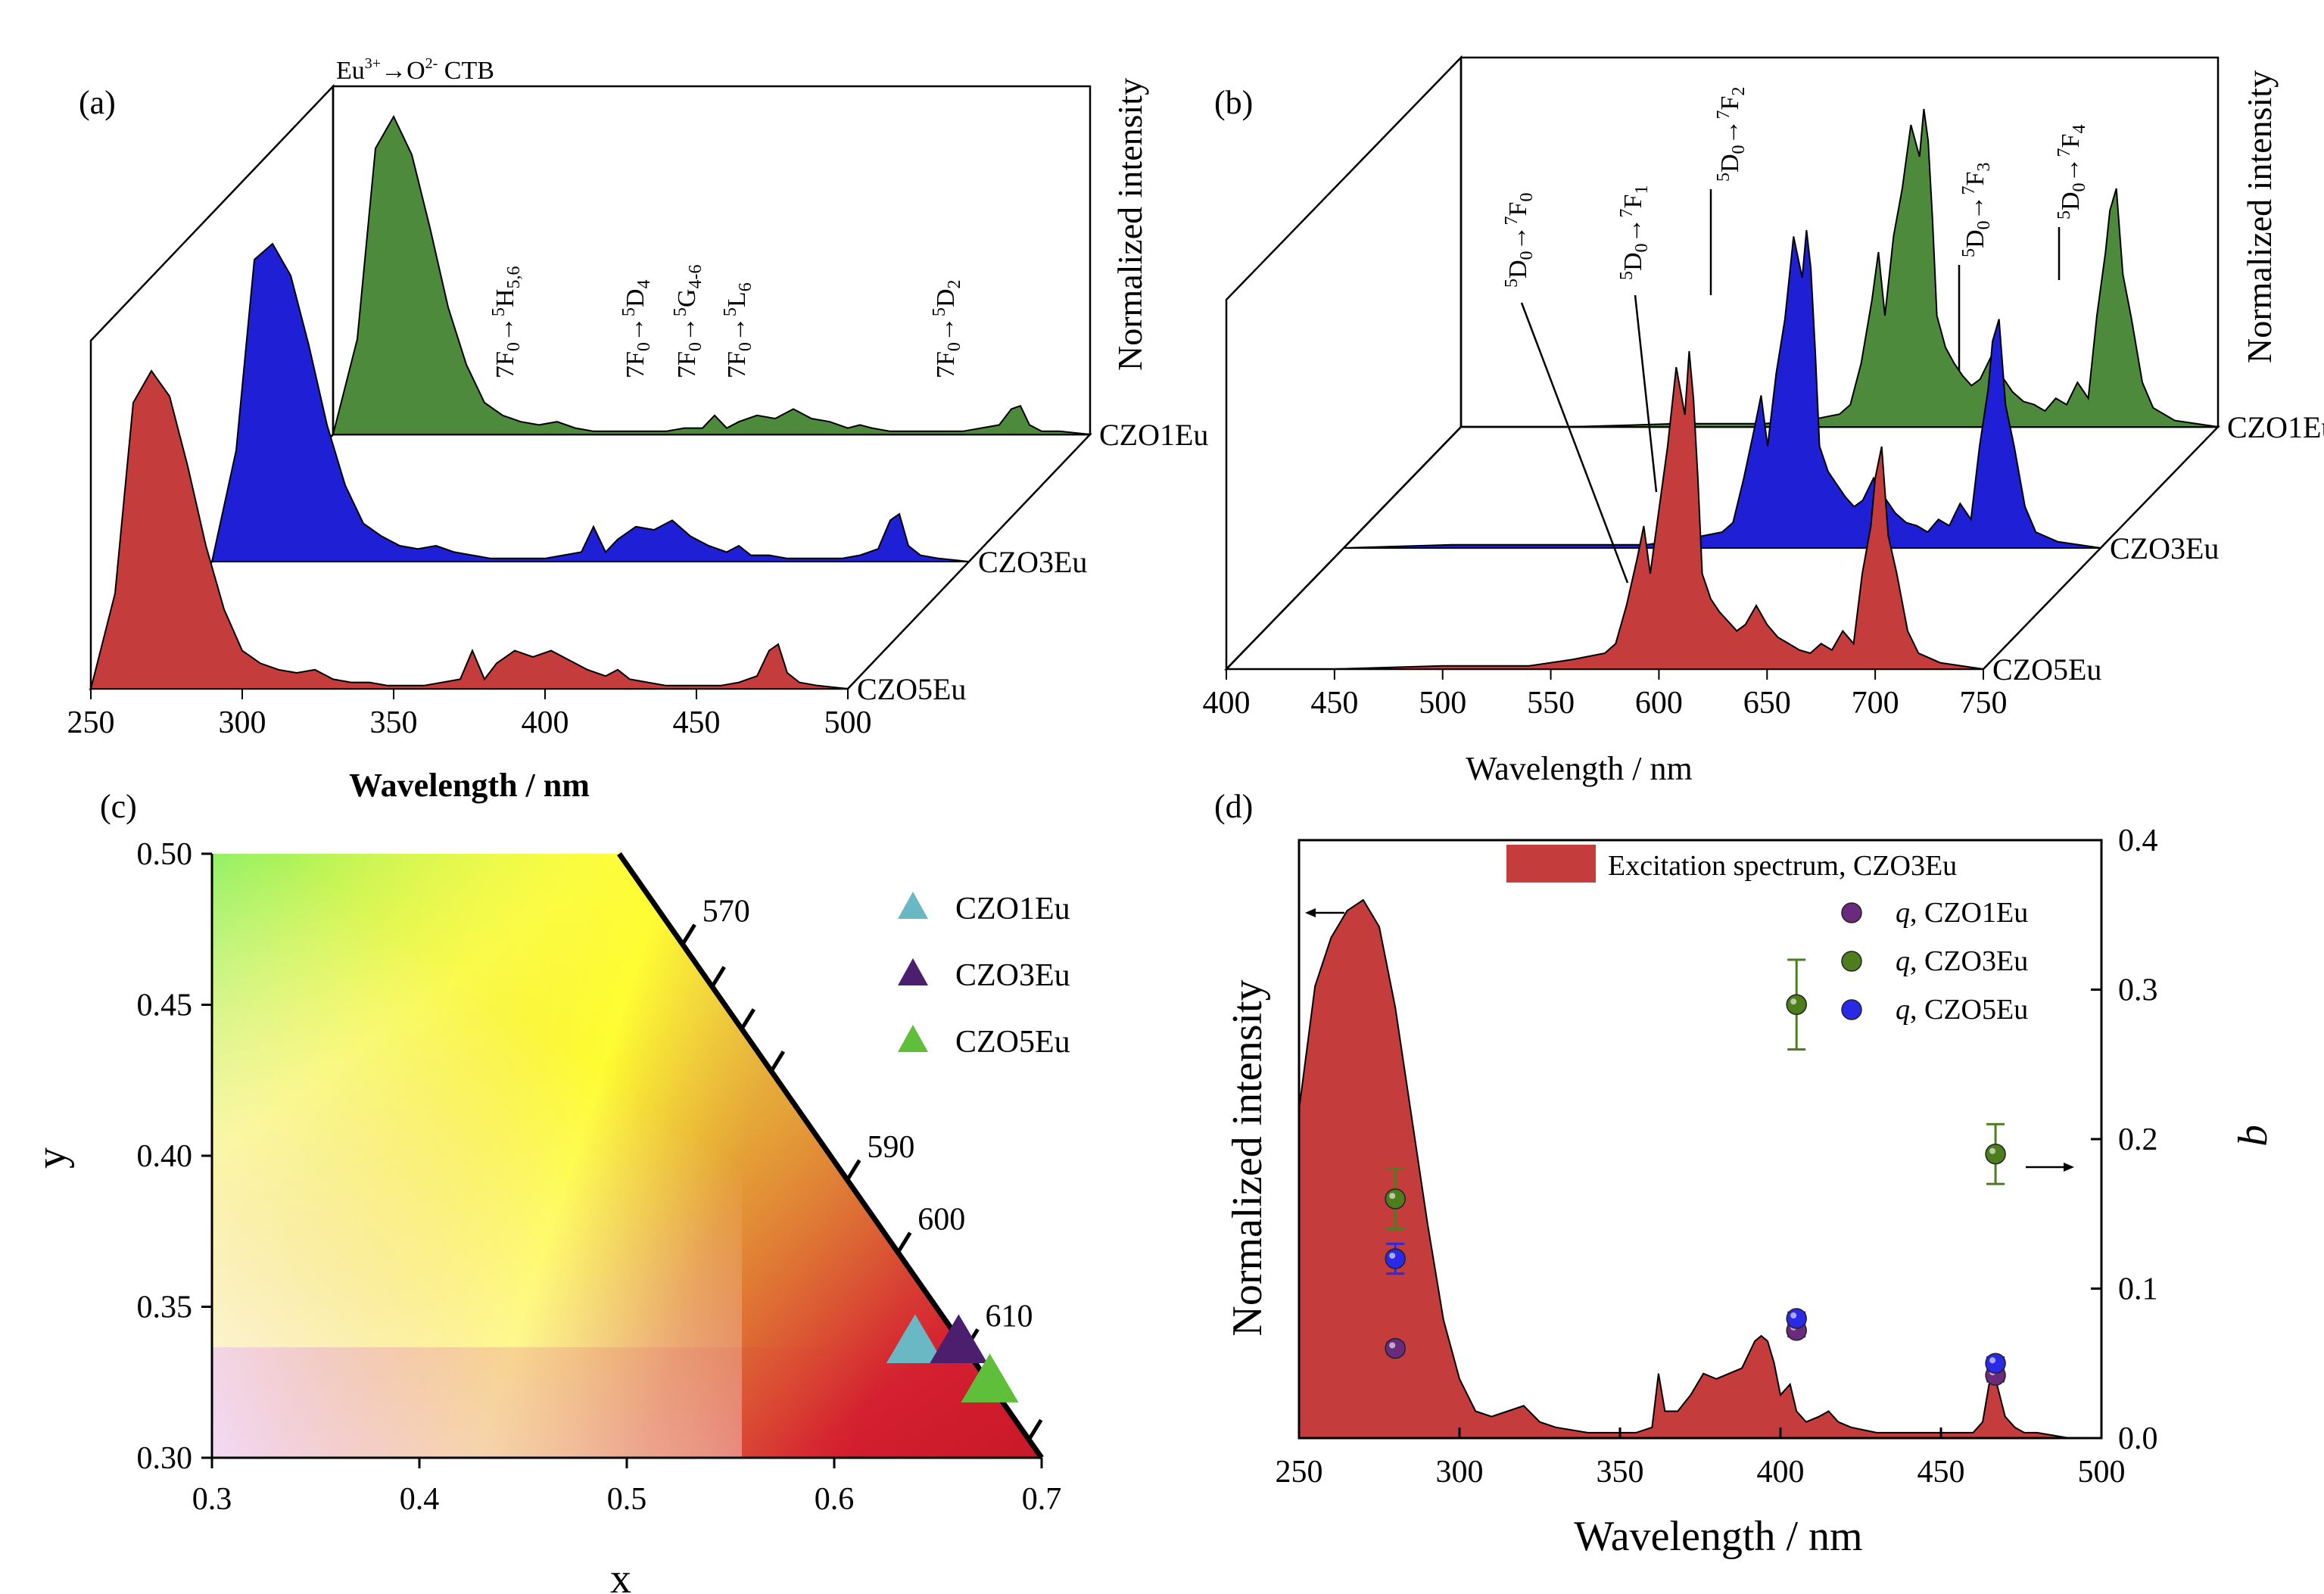 This screenshot has width=2324, height=1594. Describe the element at coordinates (890, 1147) in the screenshot. I see `locus-label-590: 590` at that location.